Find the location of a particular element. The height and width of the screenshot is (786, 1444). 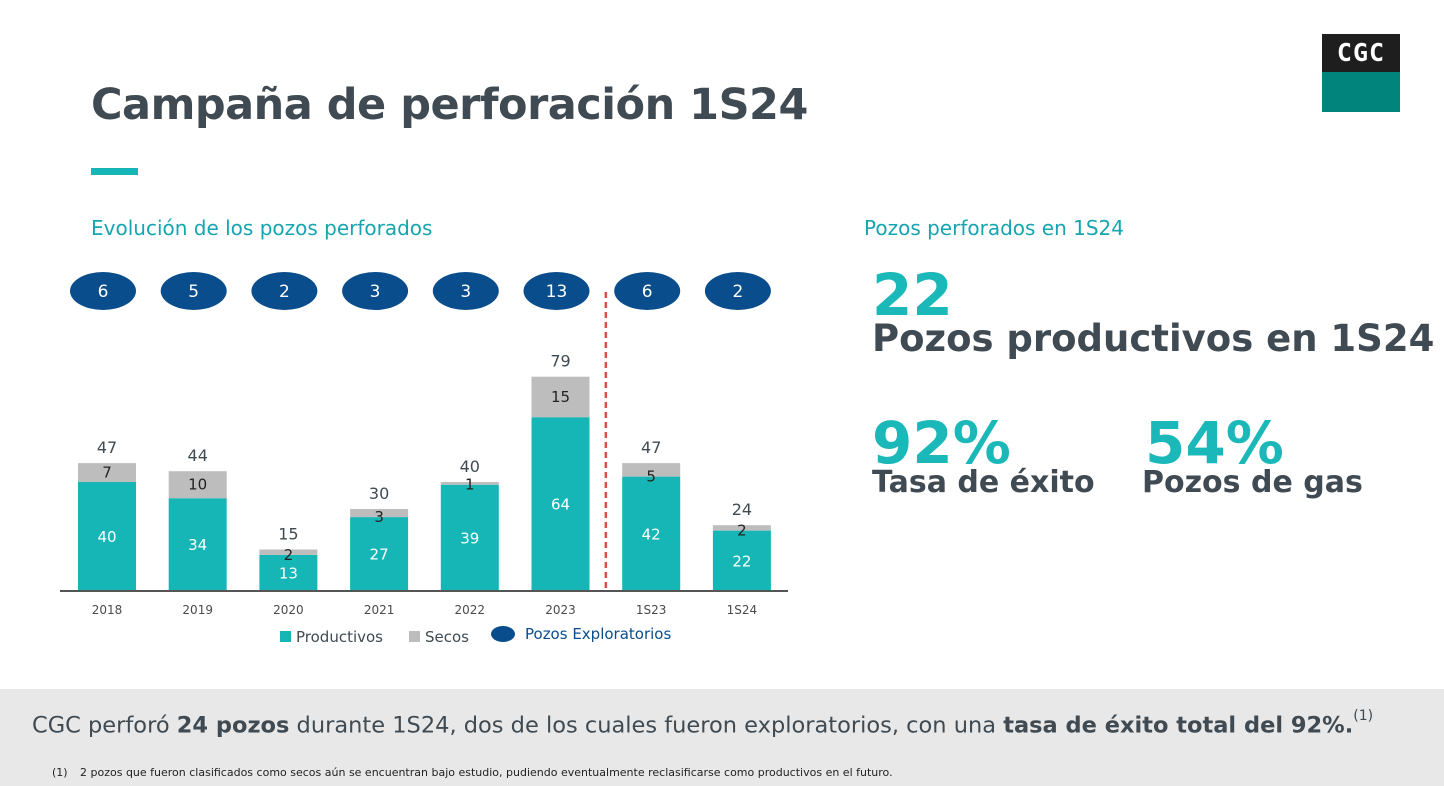

x-tick-label: 1S23 is located at coordinates (651, 610).